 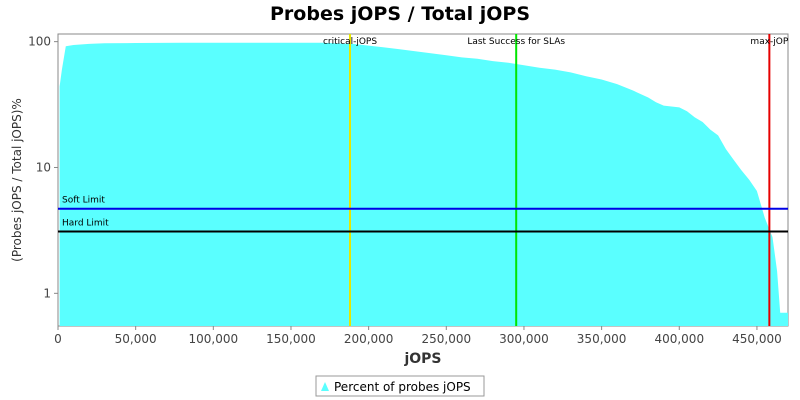 I want to click on limit-label: Hard Limit, so click(x=85, y=223).